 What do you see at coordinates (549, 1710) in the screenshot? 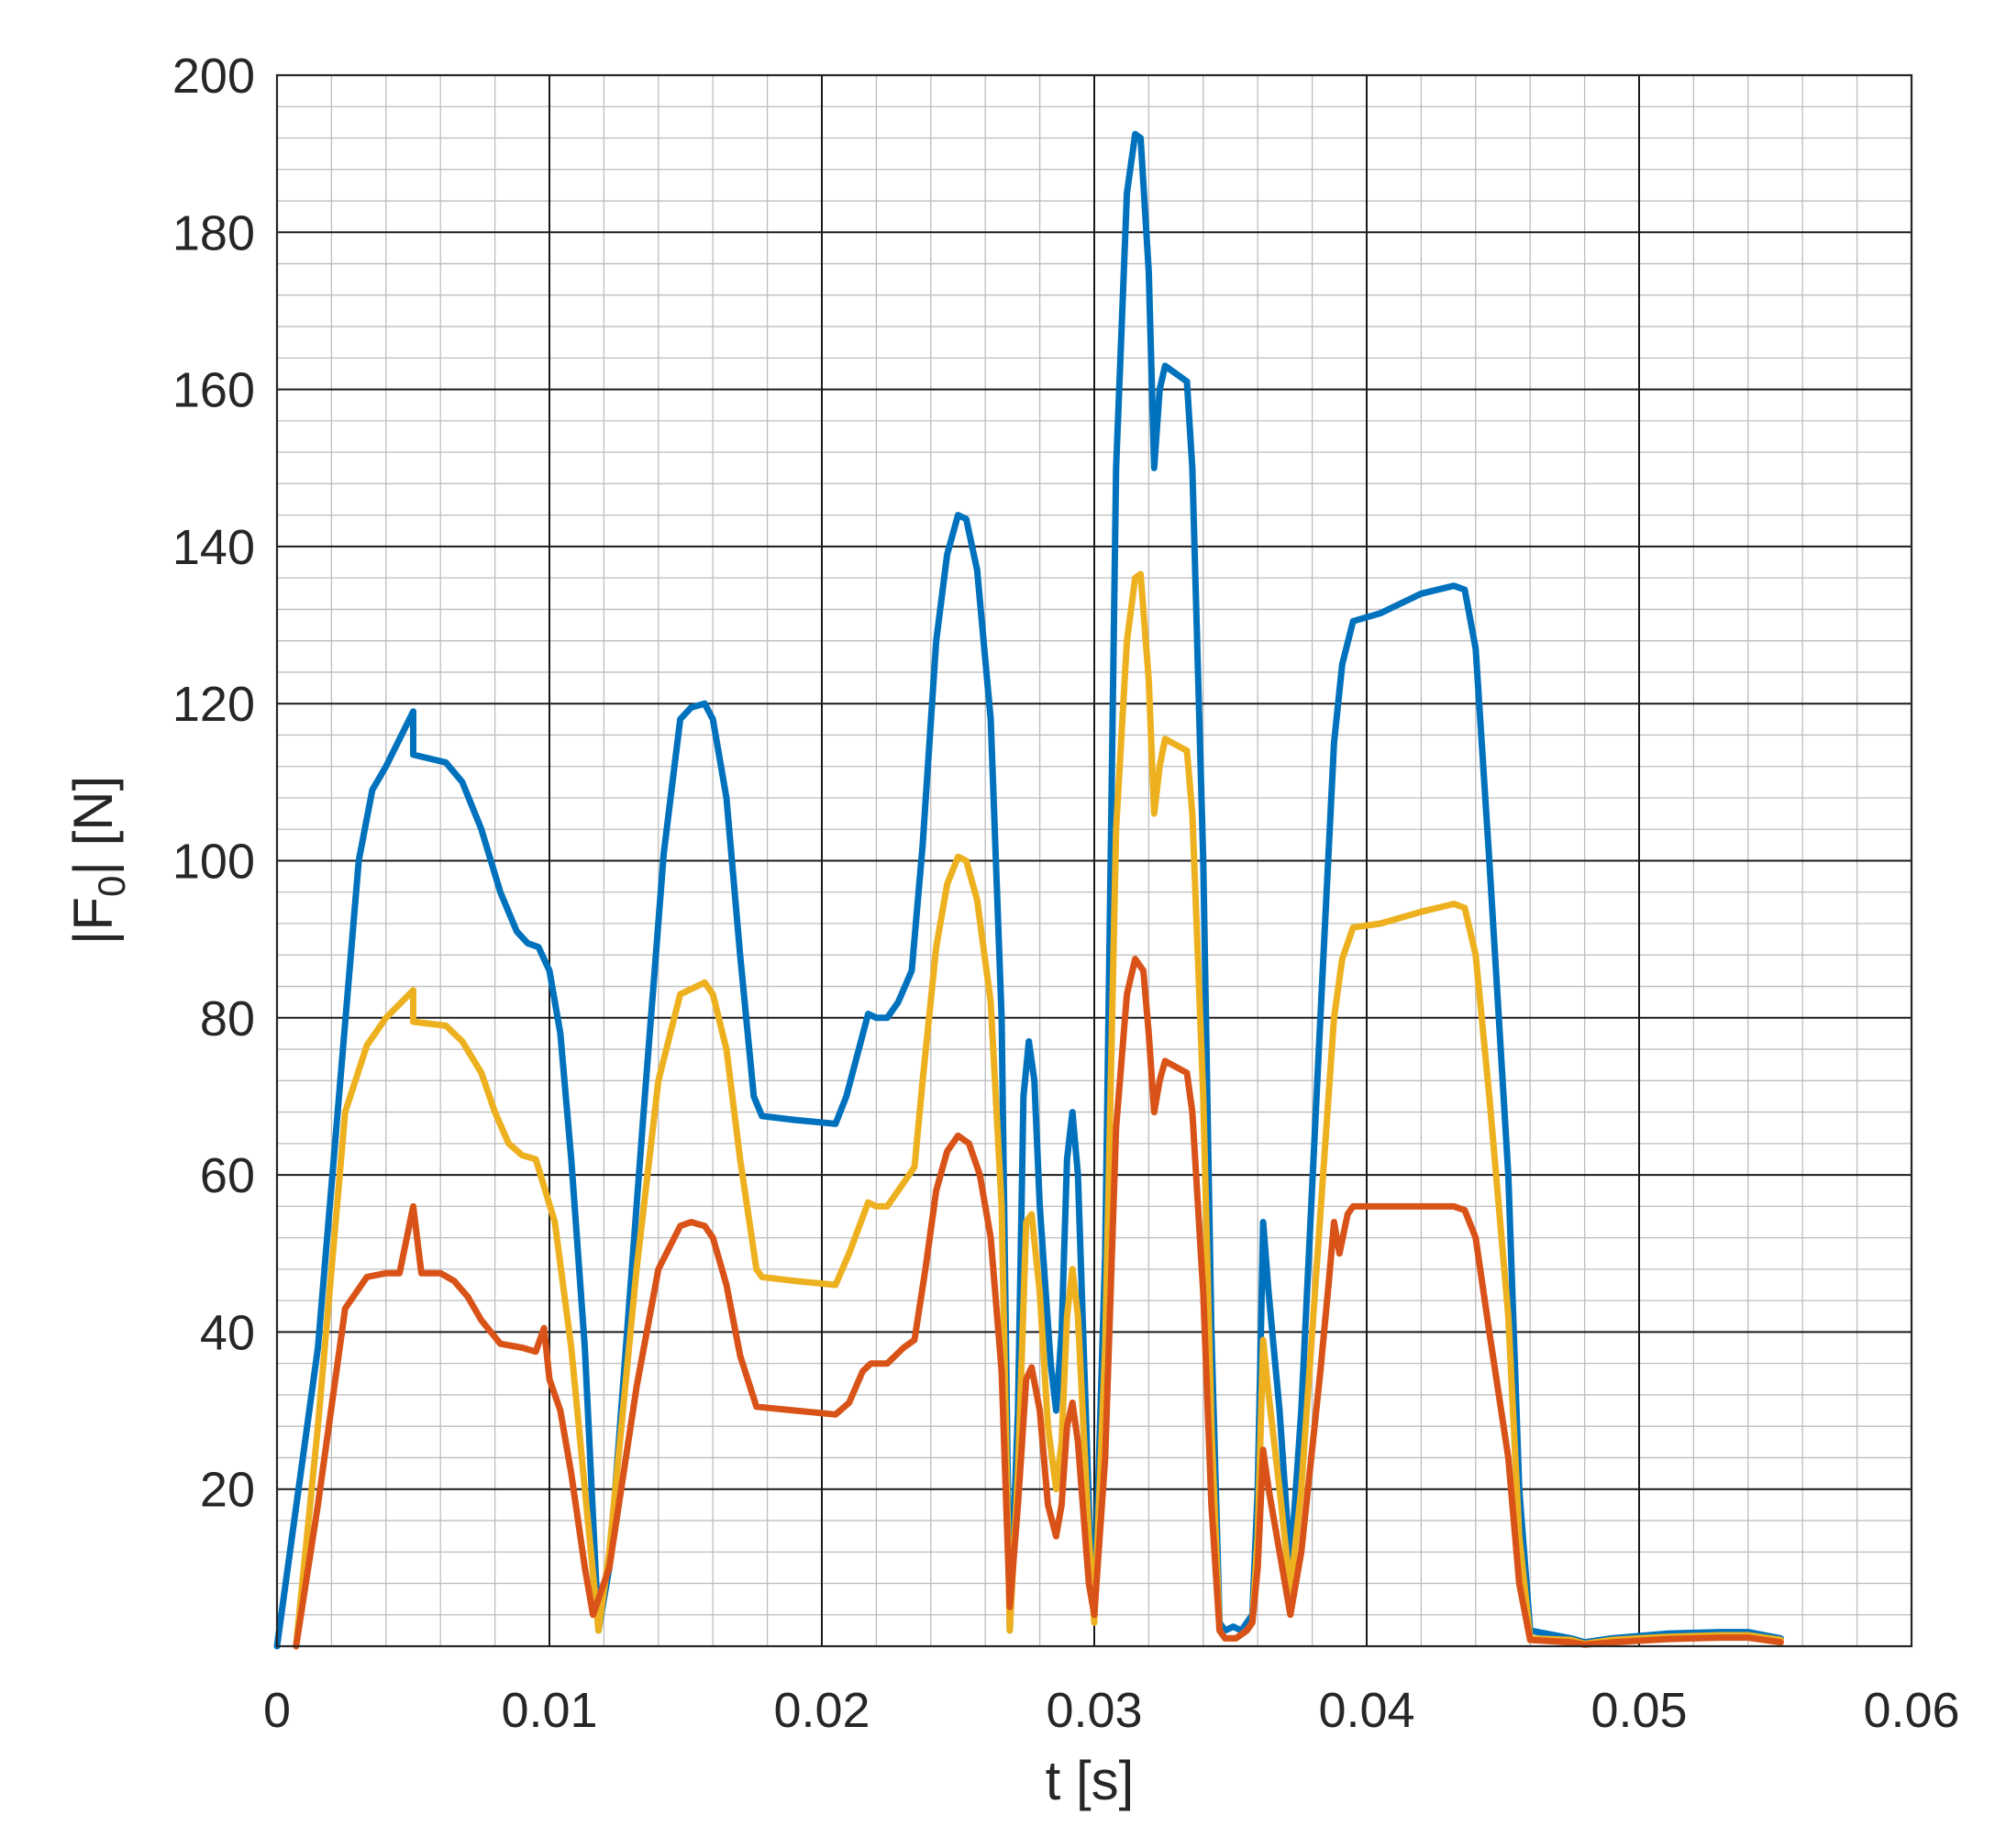
I see `x-tick-label: 0.01` at bounding box center [549, 1710].